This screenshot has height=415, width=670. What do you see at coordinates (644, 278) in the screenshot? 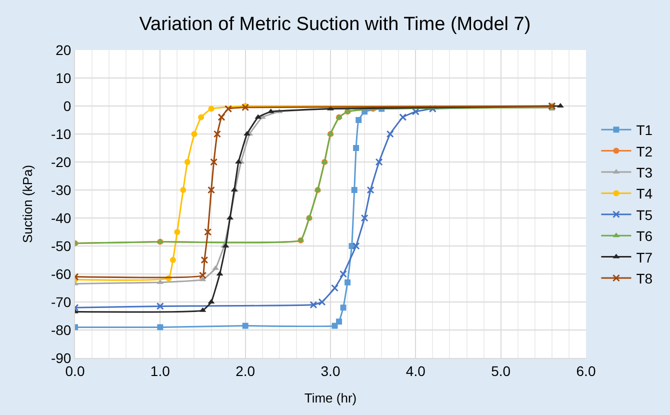
I see `legend-label: T8` at bounding box center [644, 278].